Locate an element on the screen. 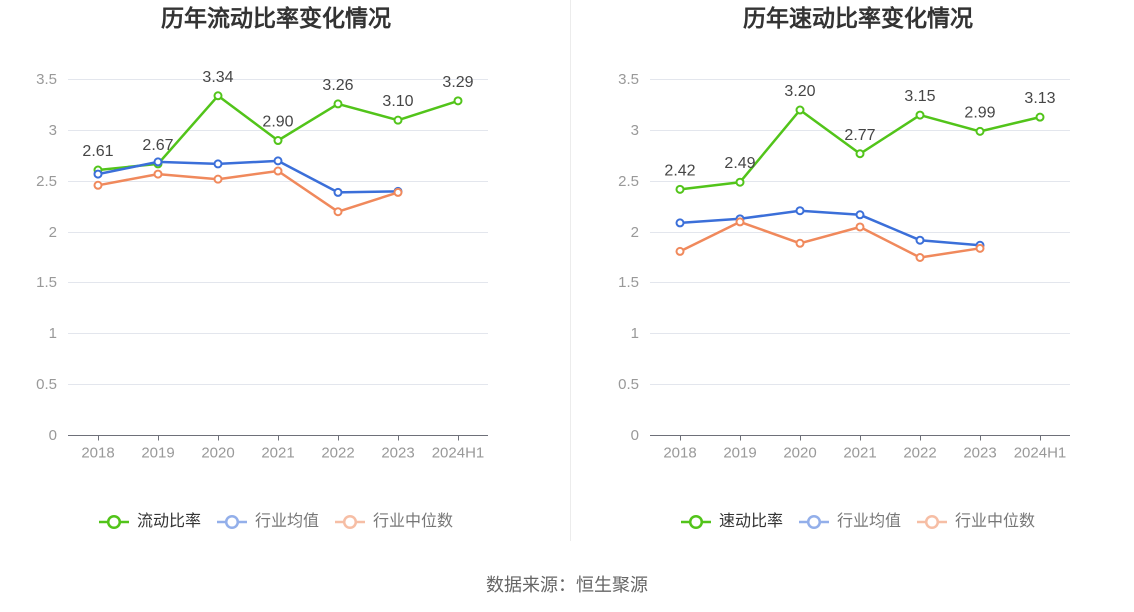  legend: 速动比率 行业均值 行业中位数 is located at coordinates (858, 522).